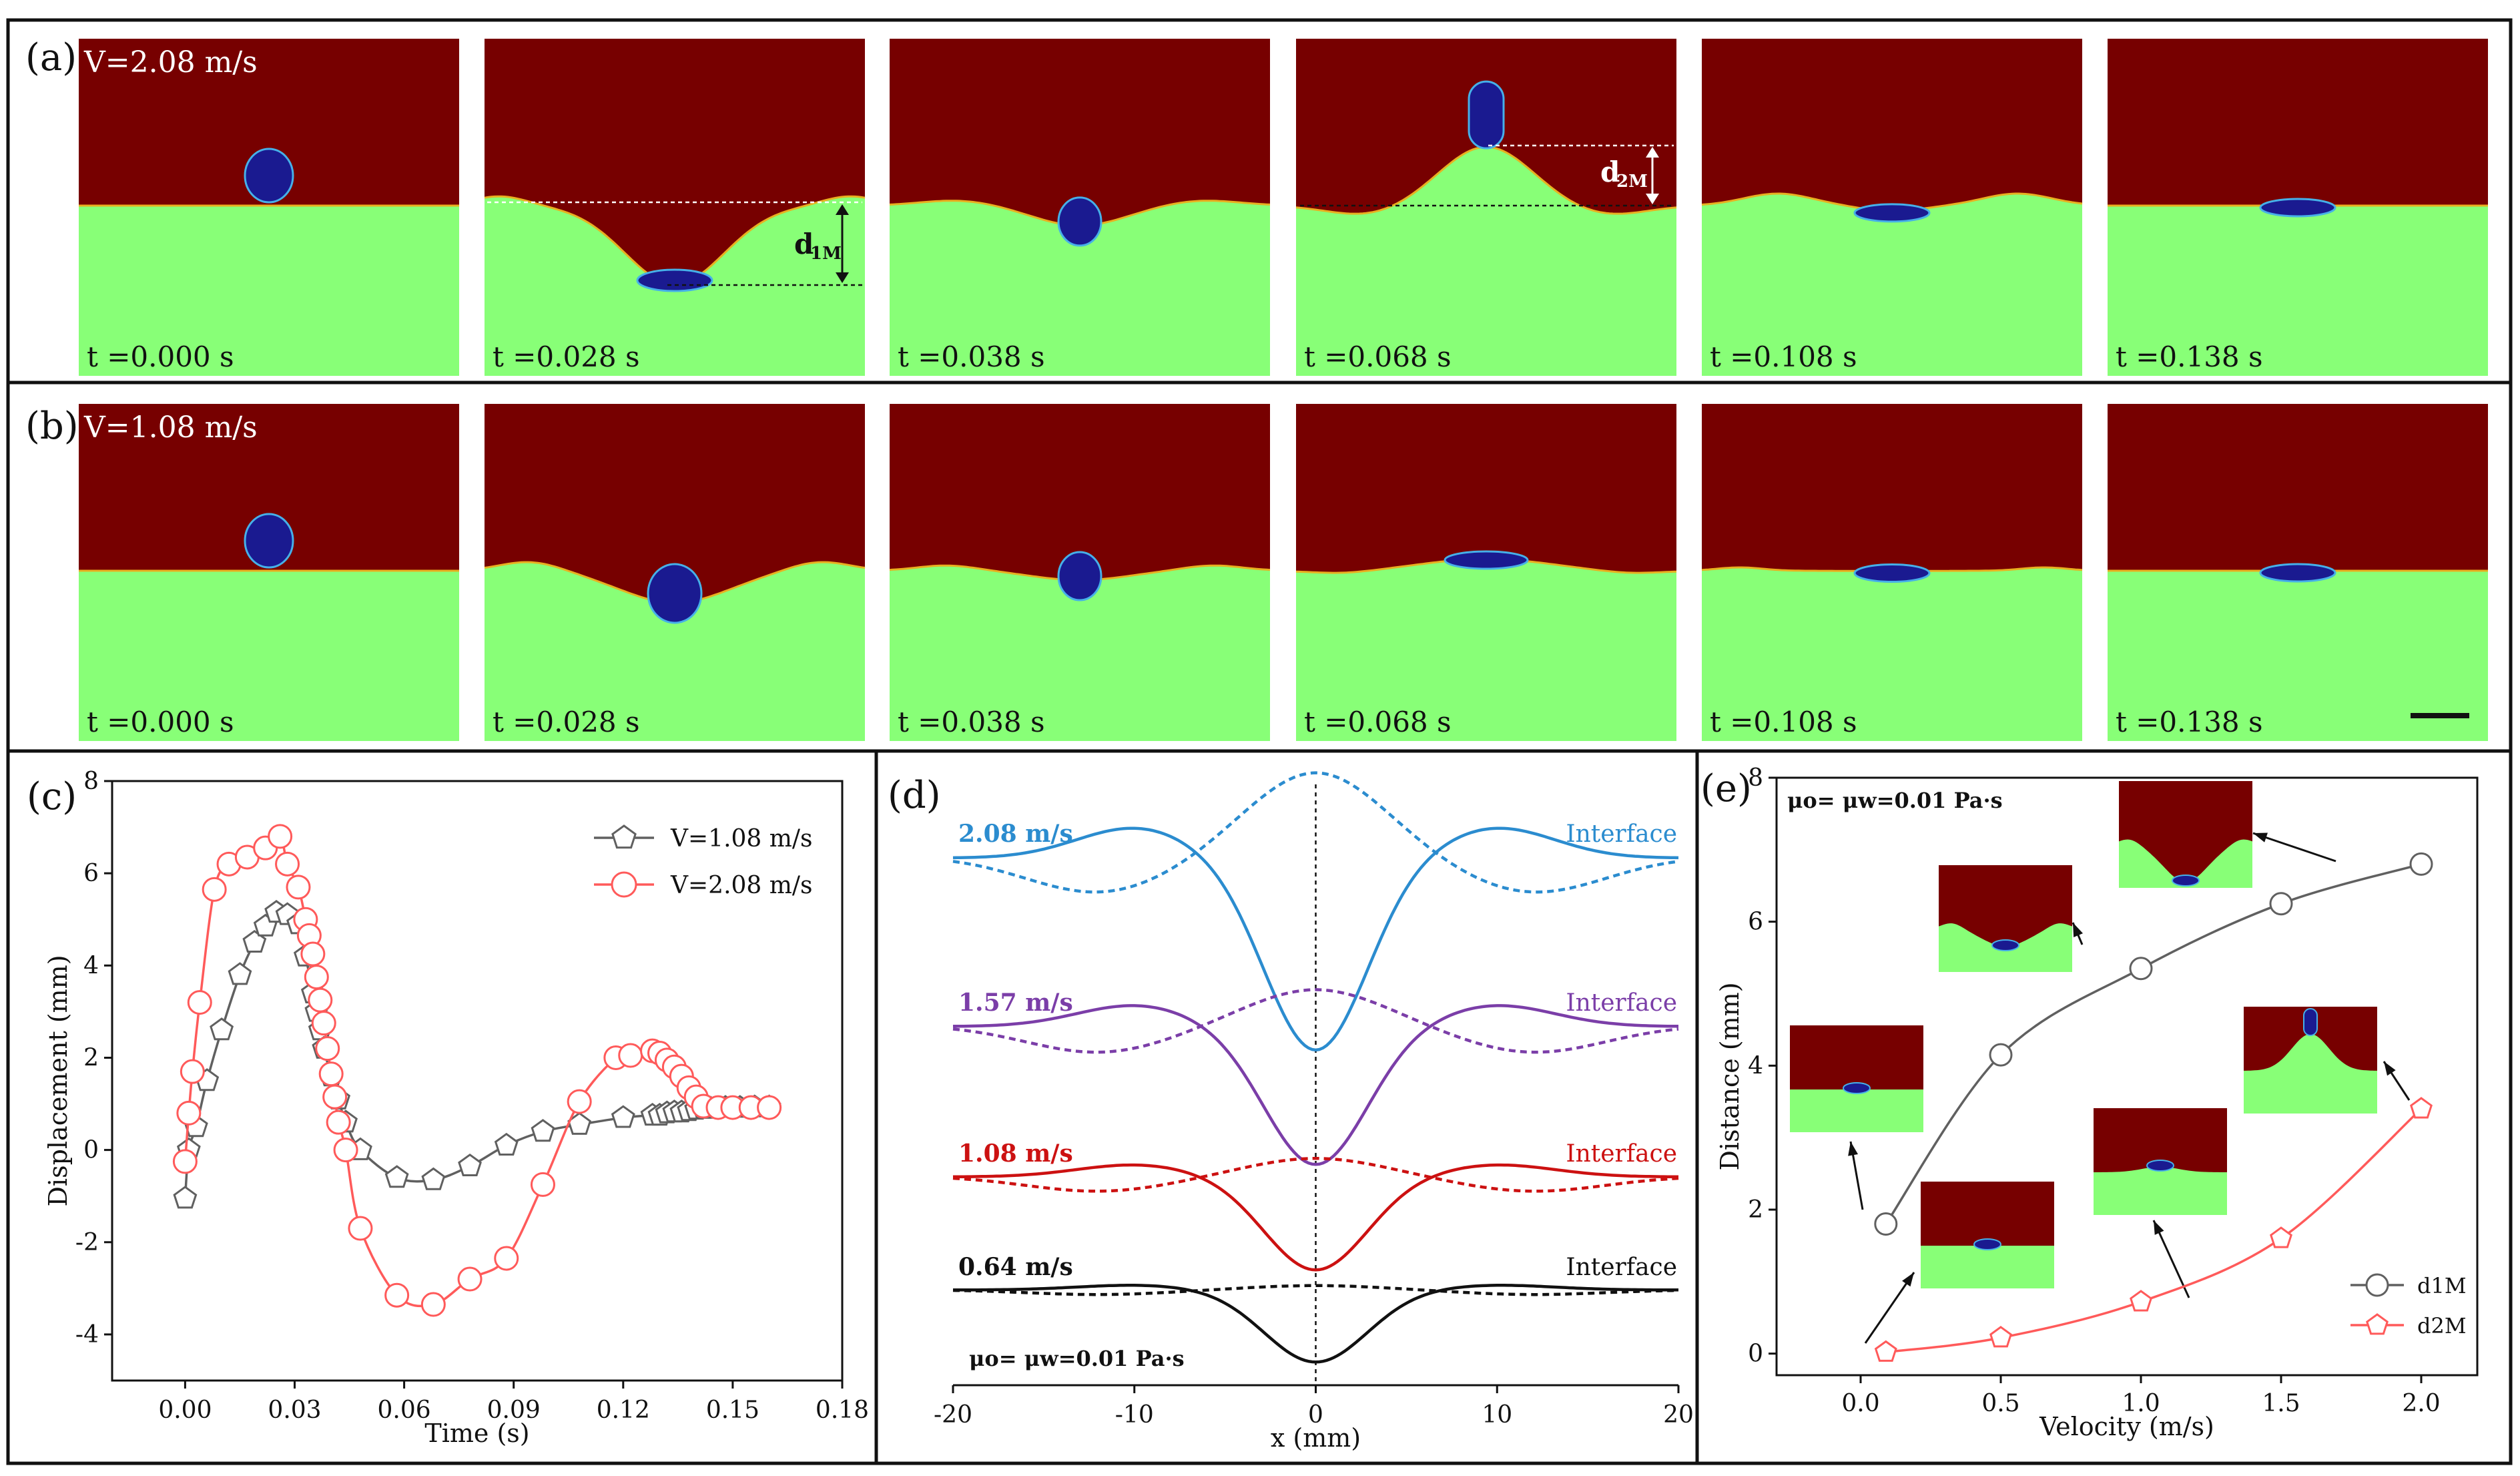  What do you see at coordinates (2442, 1325) in the screenshot?
I see `legend-label: d2M` at bounding box center [2442, 1325].